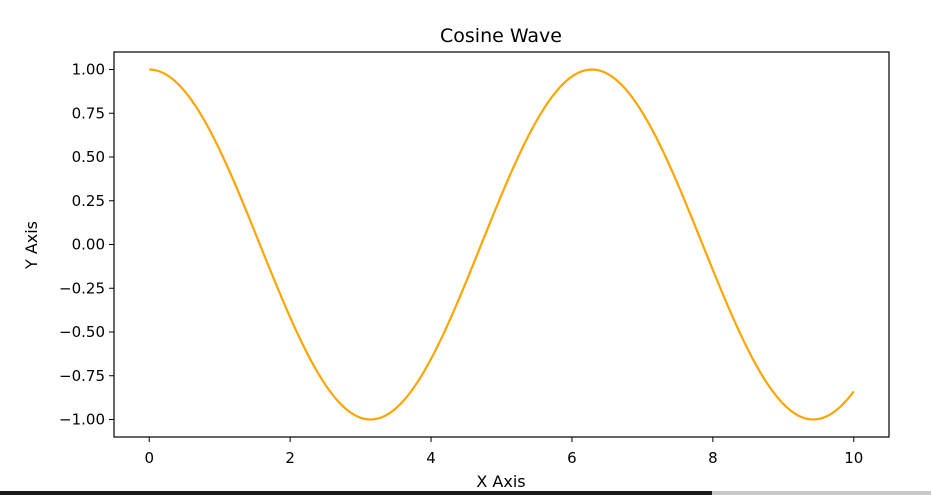  I want to click on x-tick-label: 6, so click(572, 458).